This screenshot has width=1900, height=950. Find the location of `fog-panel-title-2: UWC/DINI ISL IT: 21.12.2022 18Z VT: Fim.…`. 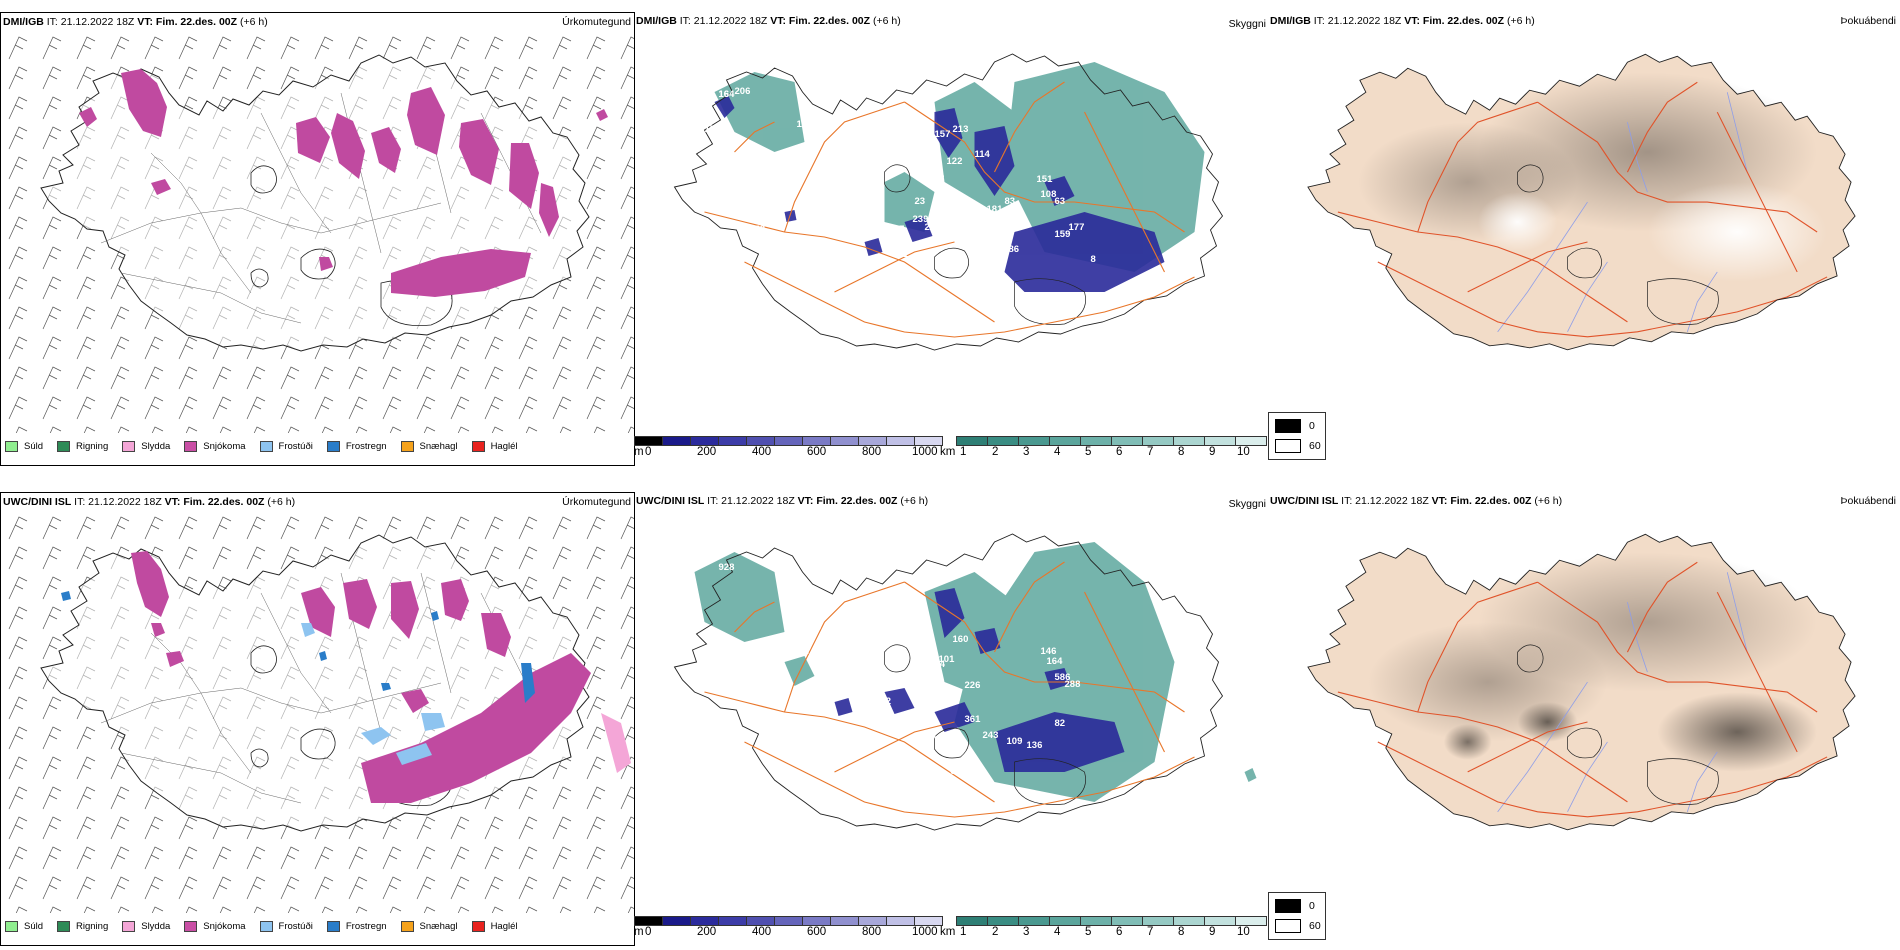

fog-panel-title-2: UWC/DINI ISL IT: 21.12.2022 18Z VT: Fim.… is located at coordinates (1416, 501).